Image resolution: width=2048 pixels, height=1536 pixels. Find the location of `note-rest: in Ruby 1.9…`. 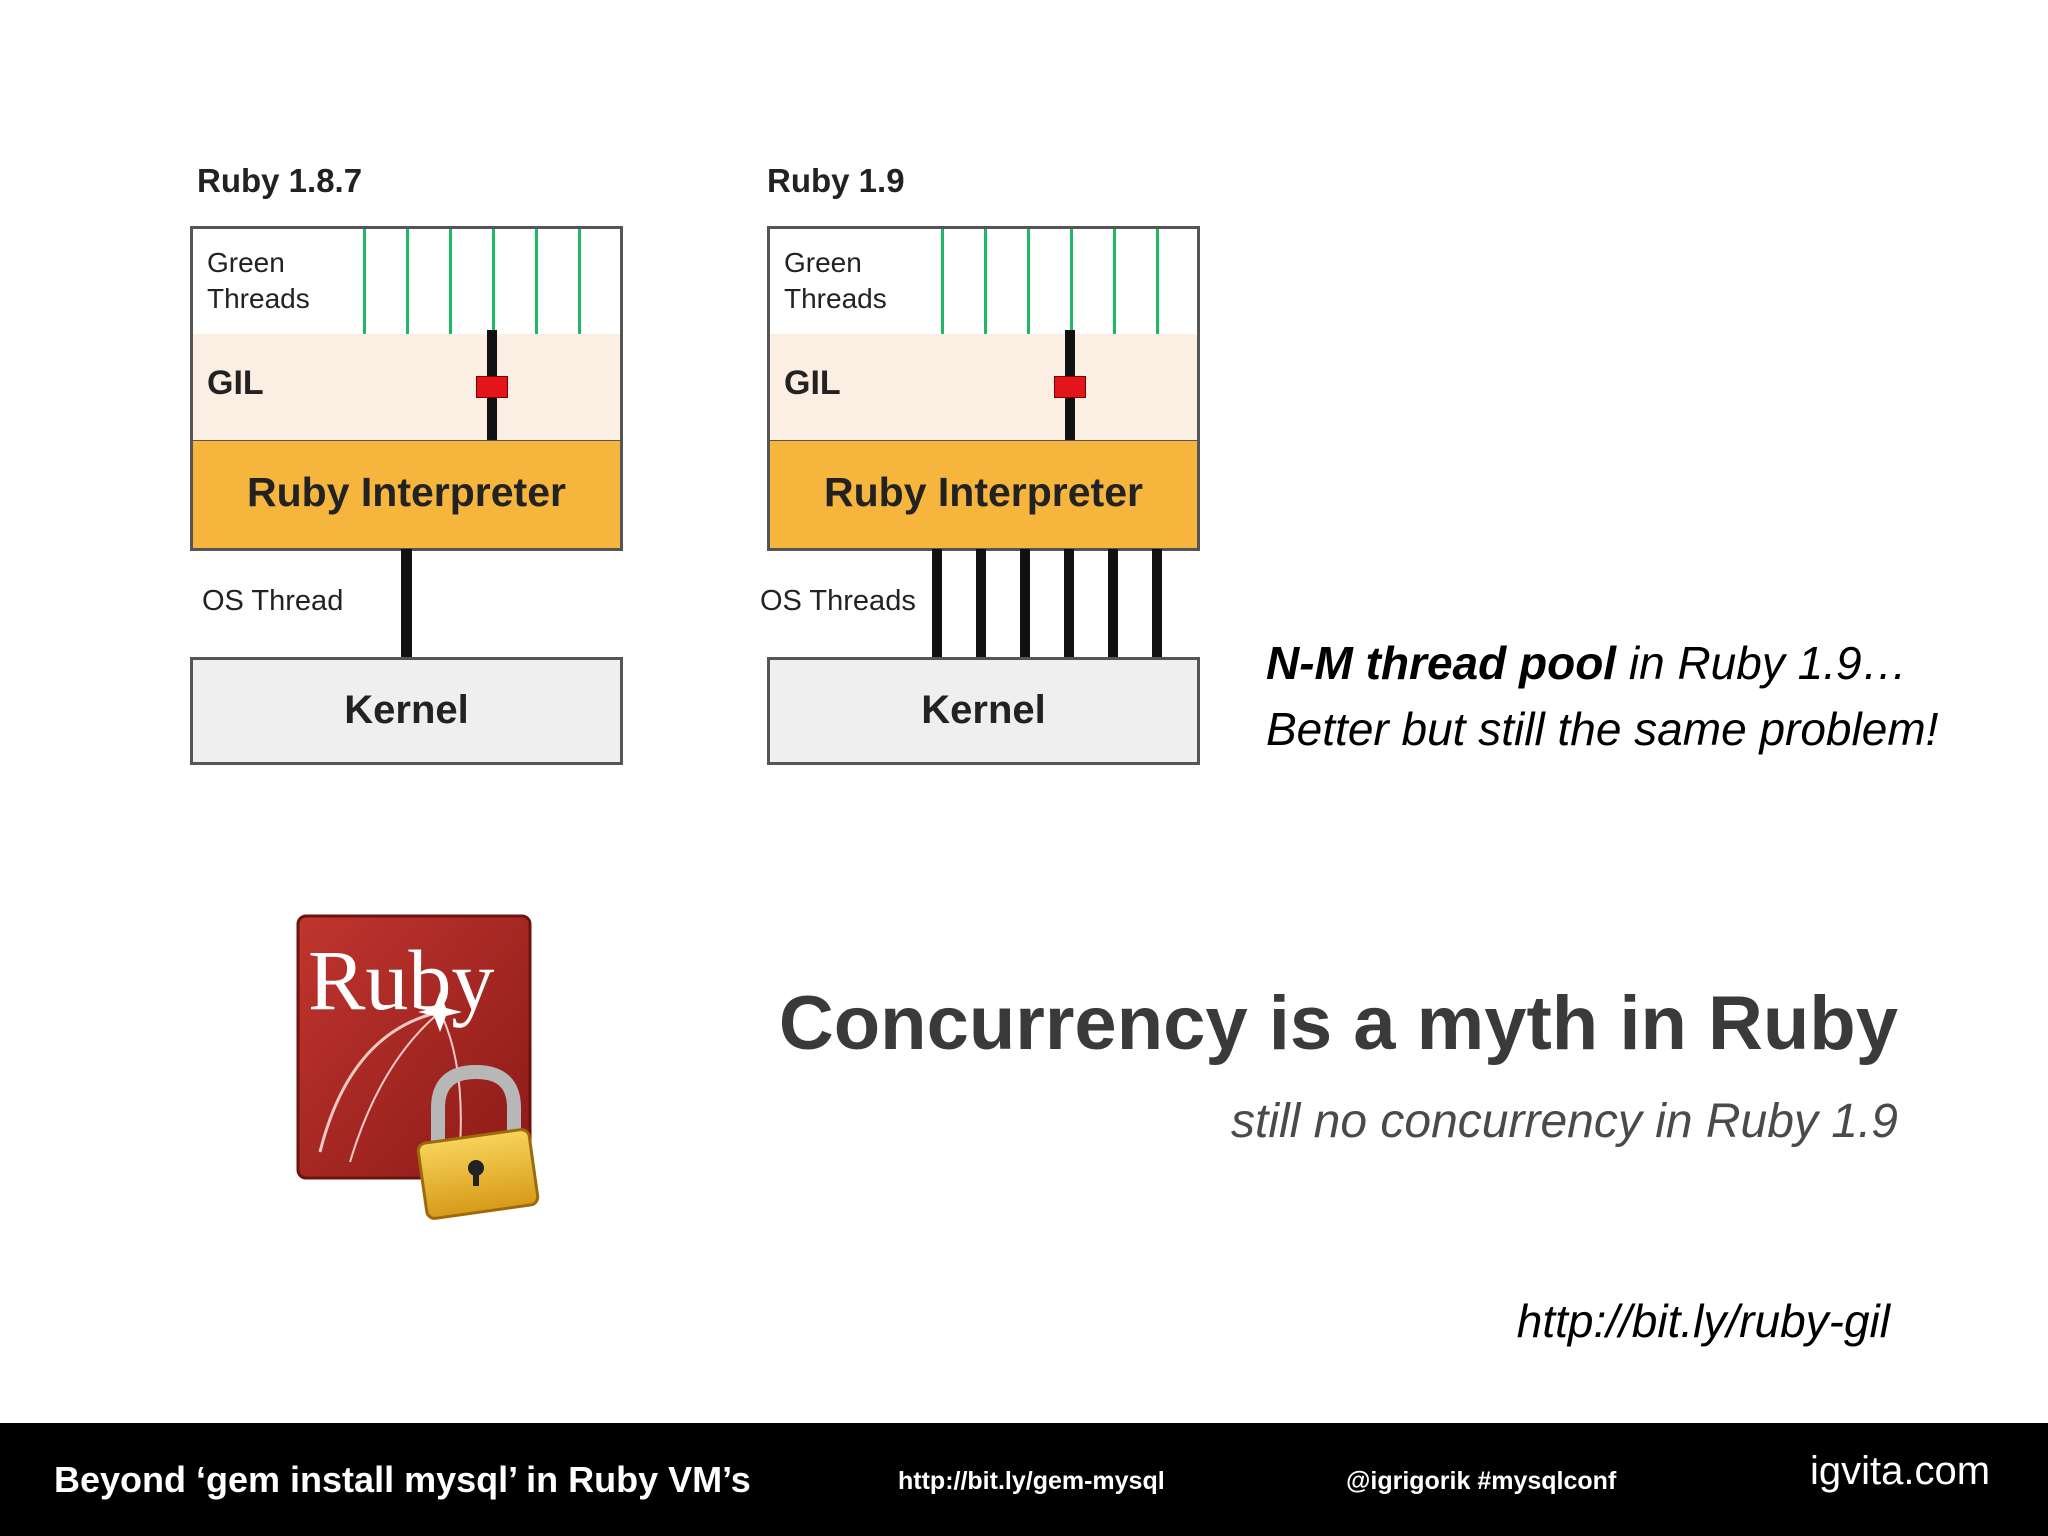

note-rest: in Ruby 1.9… is located at coordinates (1761, 663).